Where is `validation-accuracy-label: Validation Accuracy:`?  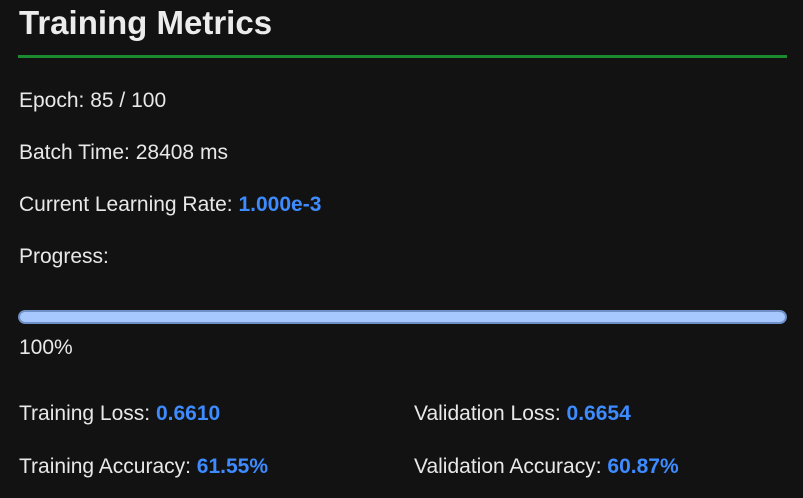 validation-accuracy-label: Validation Accuracy: is located at coordinates (511, 466).